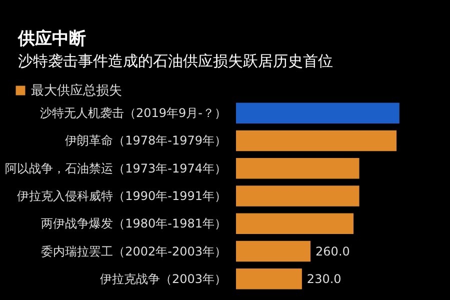 This screenshot has width=450, height=300. Describe the element at coordinates (333, 251) in the screenshot. I see `data-label: 260.0` at that location.